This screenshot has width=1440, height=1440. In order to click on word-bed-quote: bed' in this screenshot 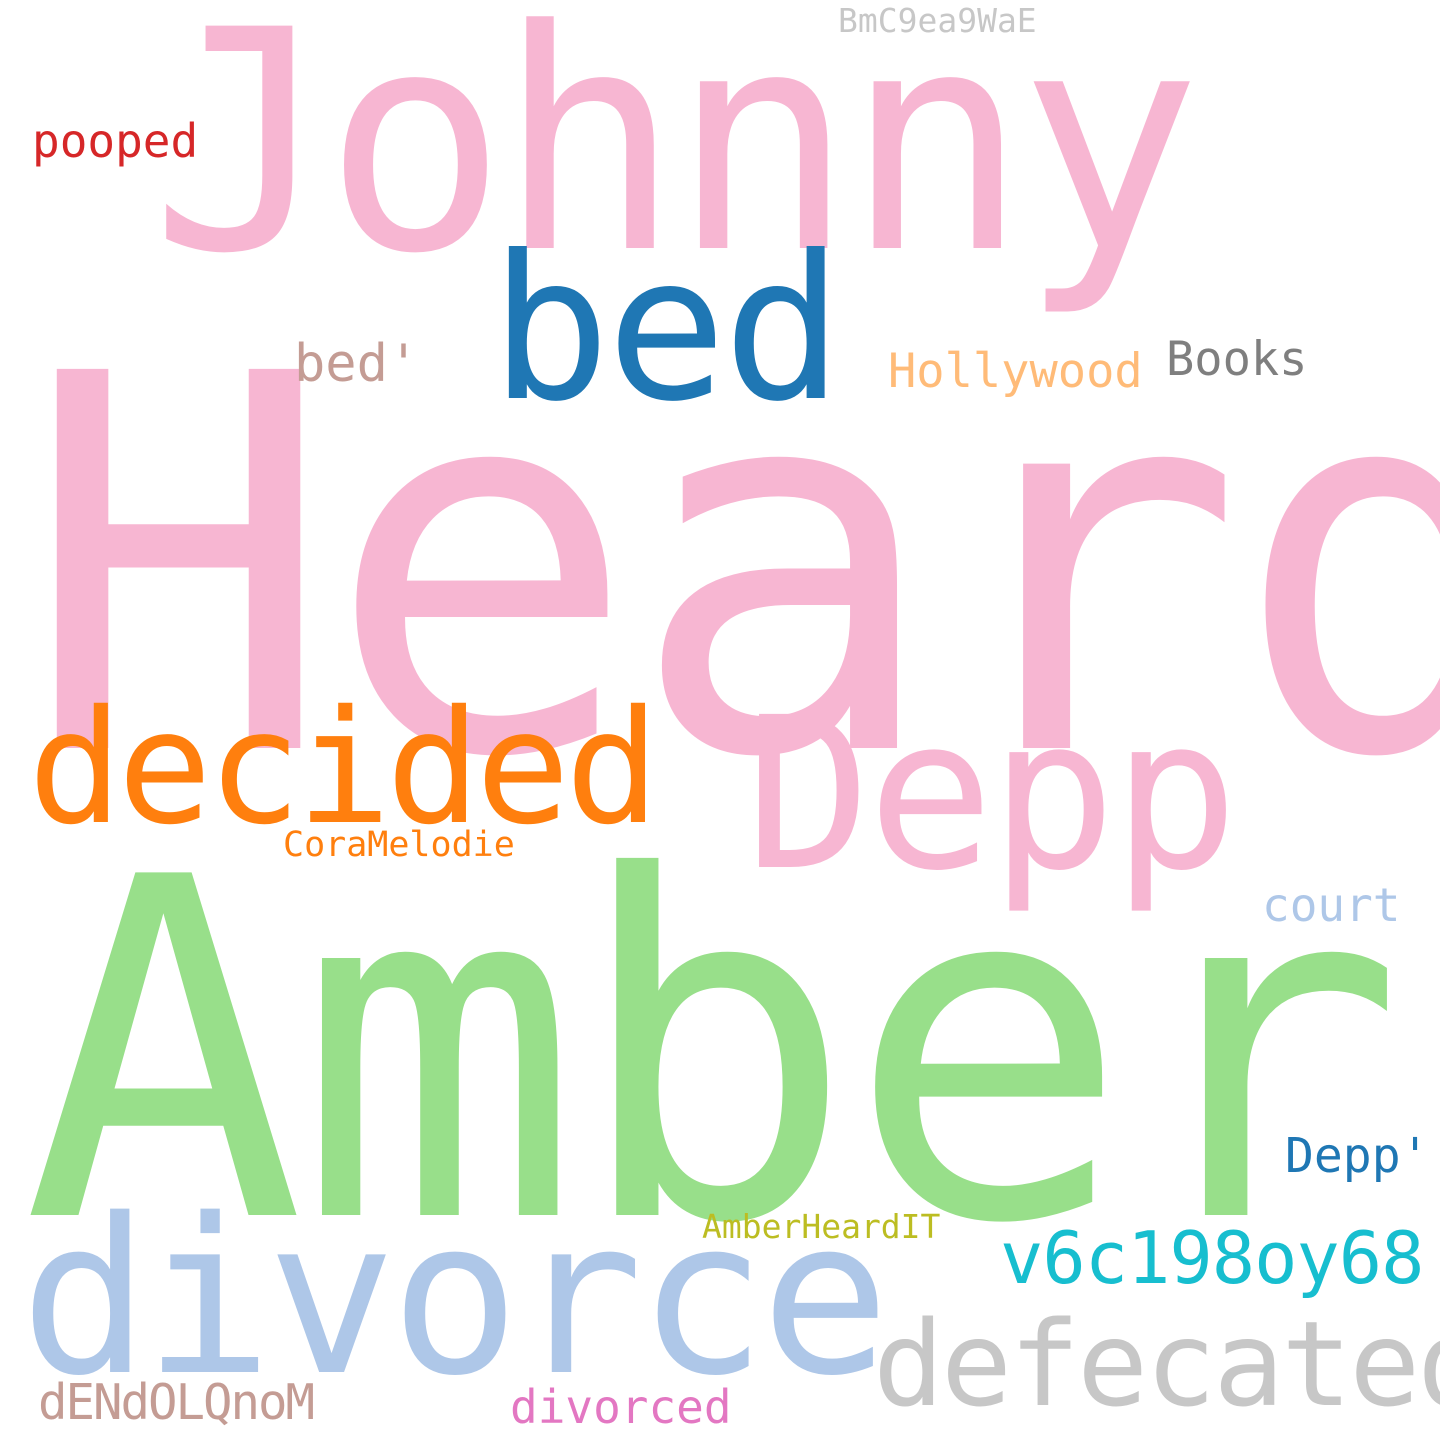, I will do `click(357, 364)`.